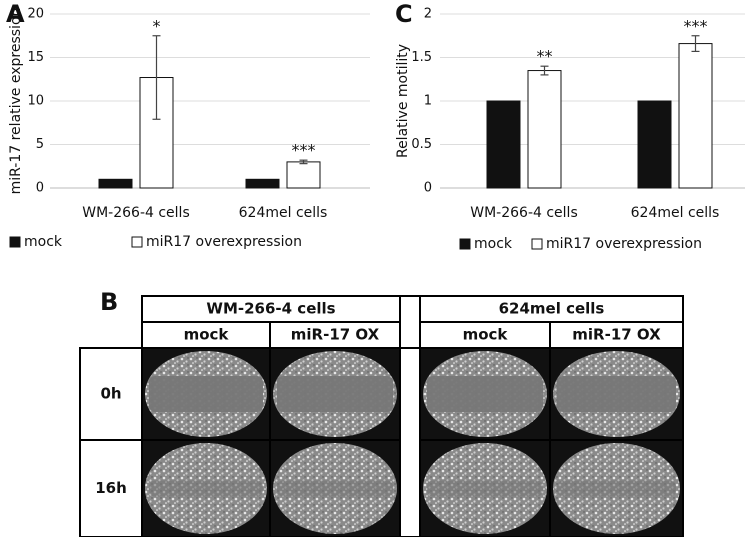  Describe the element at coordinates (35, 14) in the screenshot. I see `y-tick-label: 20` at that location.